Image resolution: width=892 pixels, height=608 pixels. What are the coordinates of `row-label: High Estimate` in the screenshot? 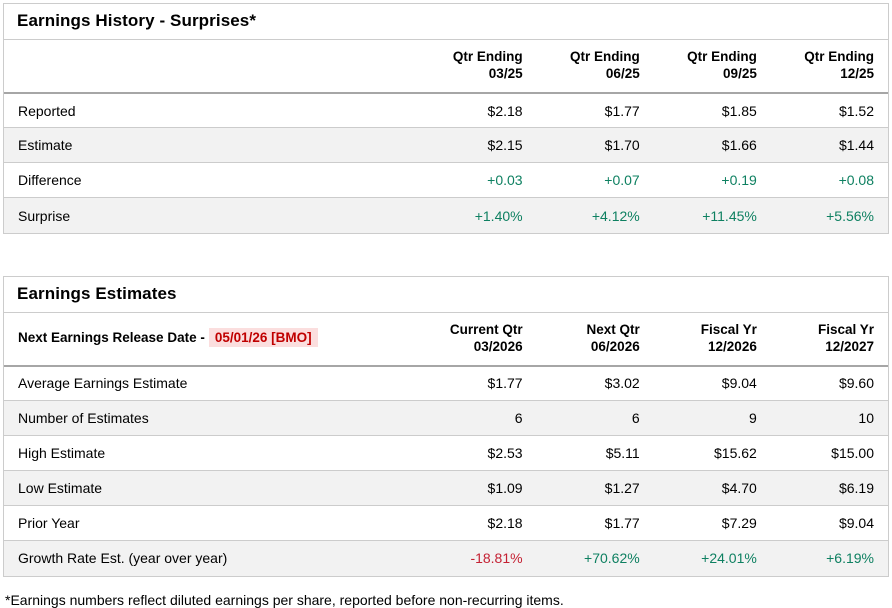 It's located at (212, 453).